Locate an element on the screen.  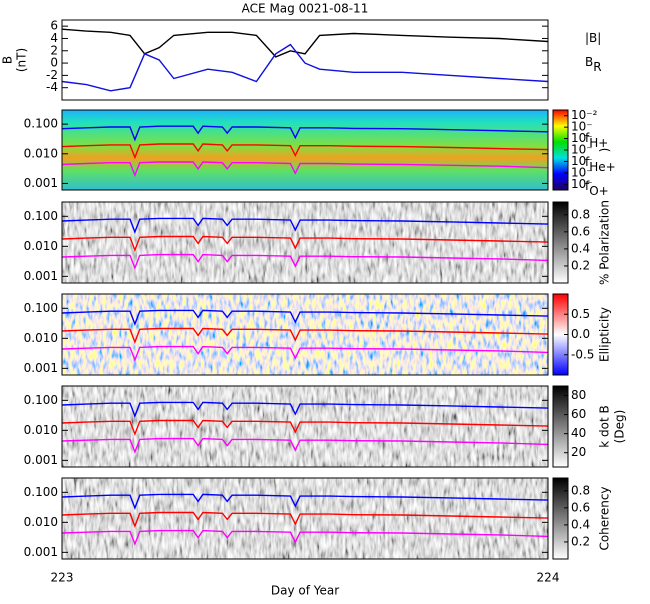
legend-subscript: R is located at coordinates (597, 67).